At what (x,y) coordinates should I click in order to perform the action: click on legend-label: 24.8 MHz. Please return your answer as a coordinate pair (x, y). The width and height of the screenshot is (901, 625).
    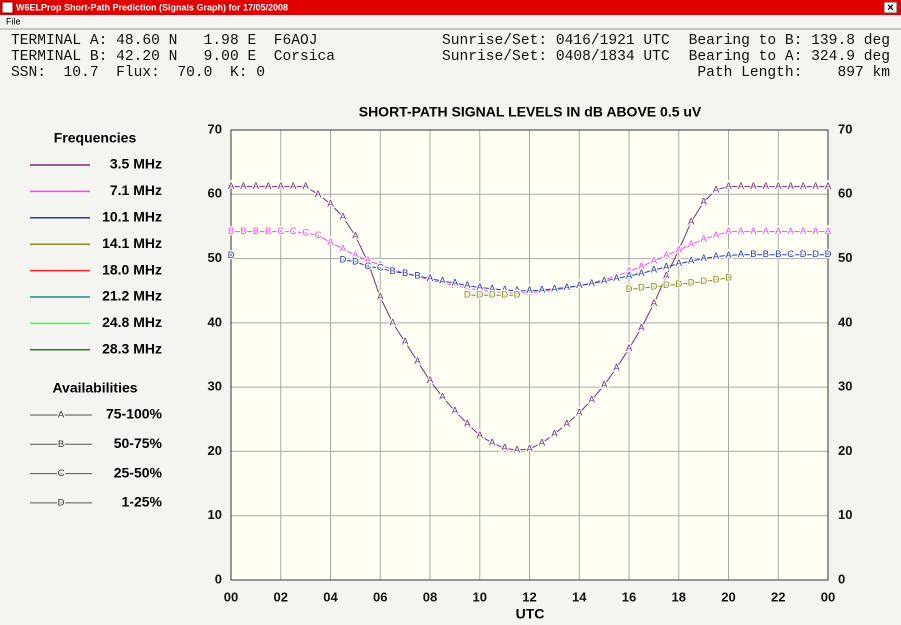
    Looking at the image, I should click on (132, 322).